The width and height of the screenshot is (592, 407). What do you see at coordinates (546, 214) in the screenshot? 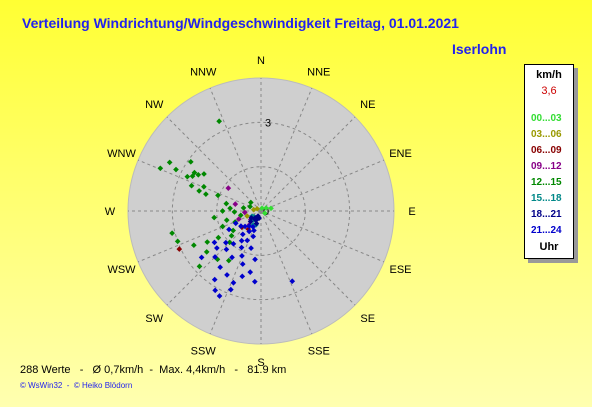
I see `legend-class: 18...21` at bounding box center [546, 214].